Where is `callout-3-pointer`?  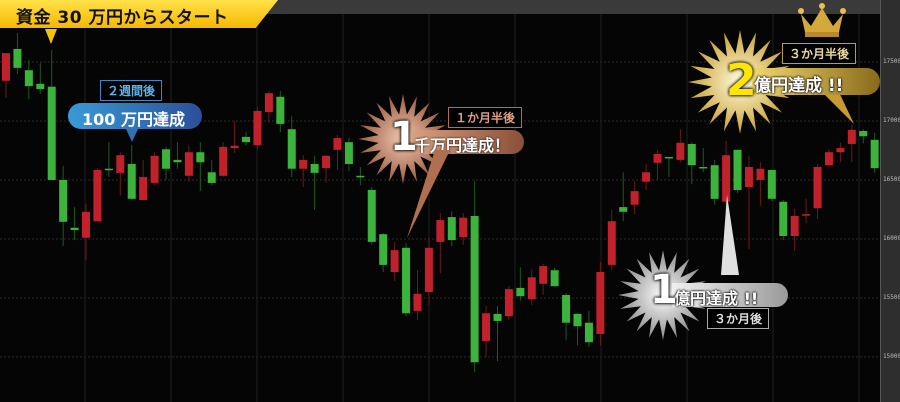
callout-3-pointer is located at coordinates (730, 235).